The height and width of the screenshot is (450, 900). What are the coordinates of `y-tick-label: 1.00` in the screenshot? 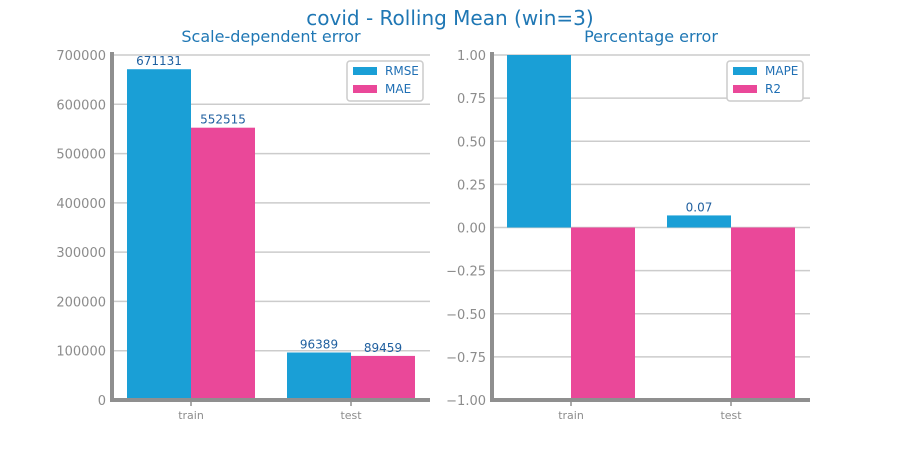 It's located at (471, 56).